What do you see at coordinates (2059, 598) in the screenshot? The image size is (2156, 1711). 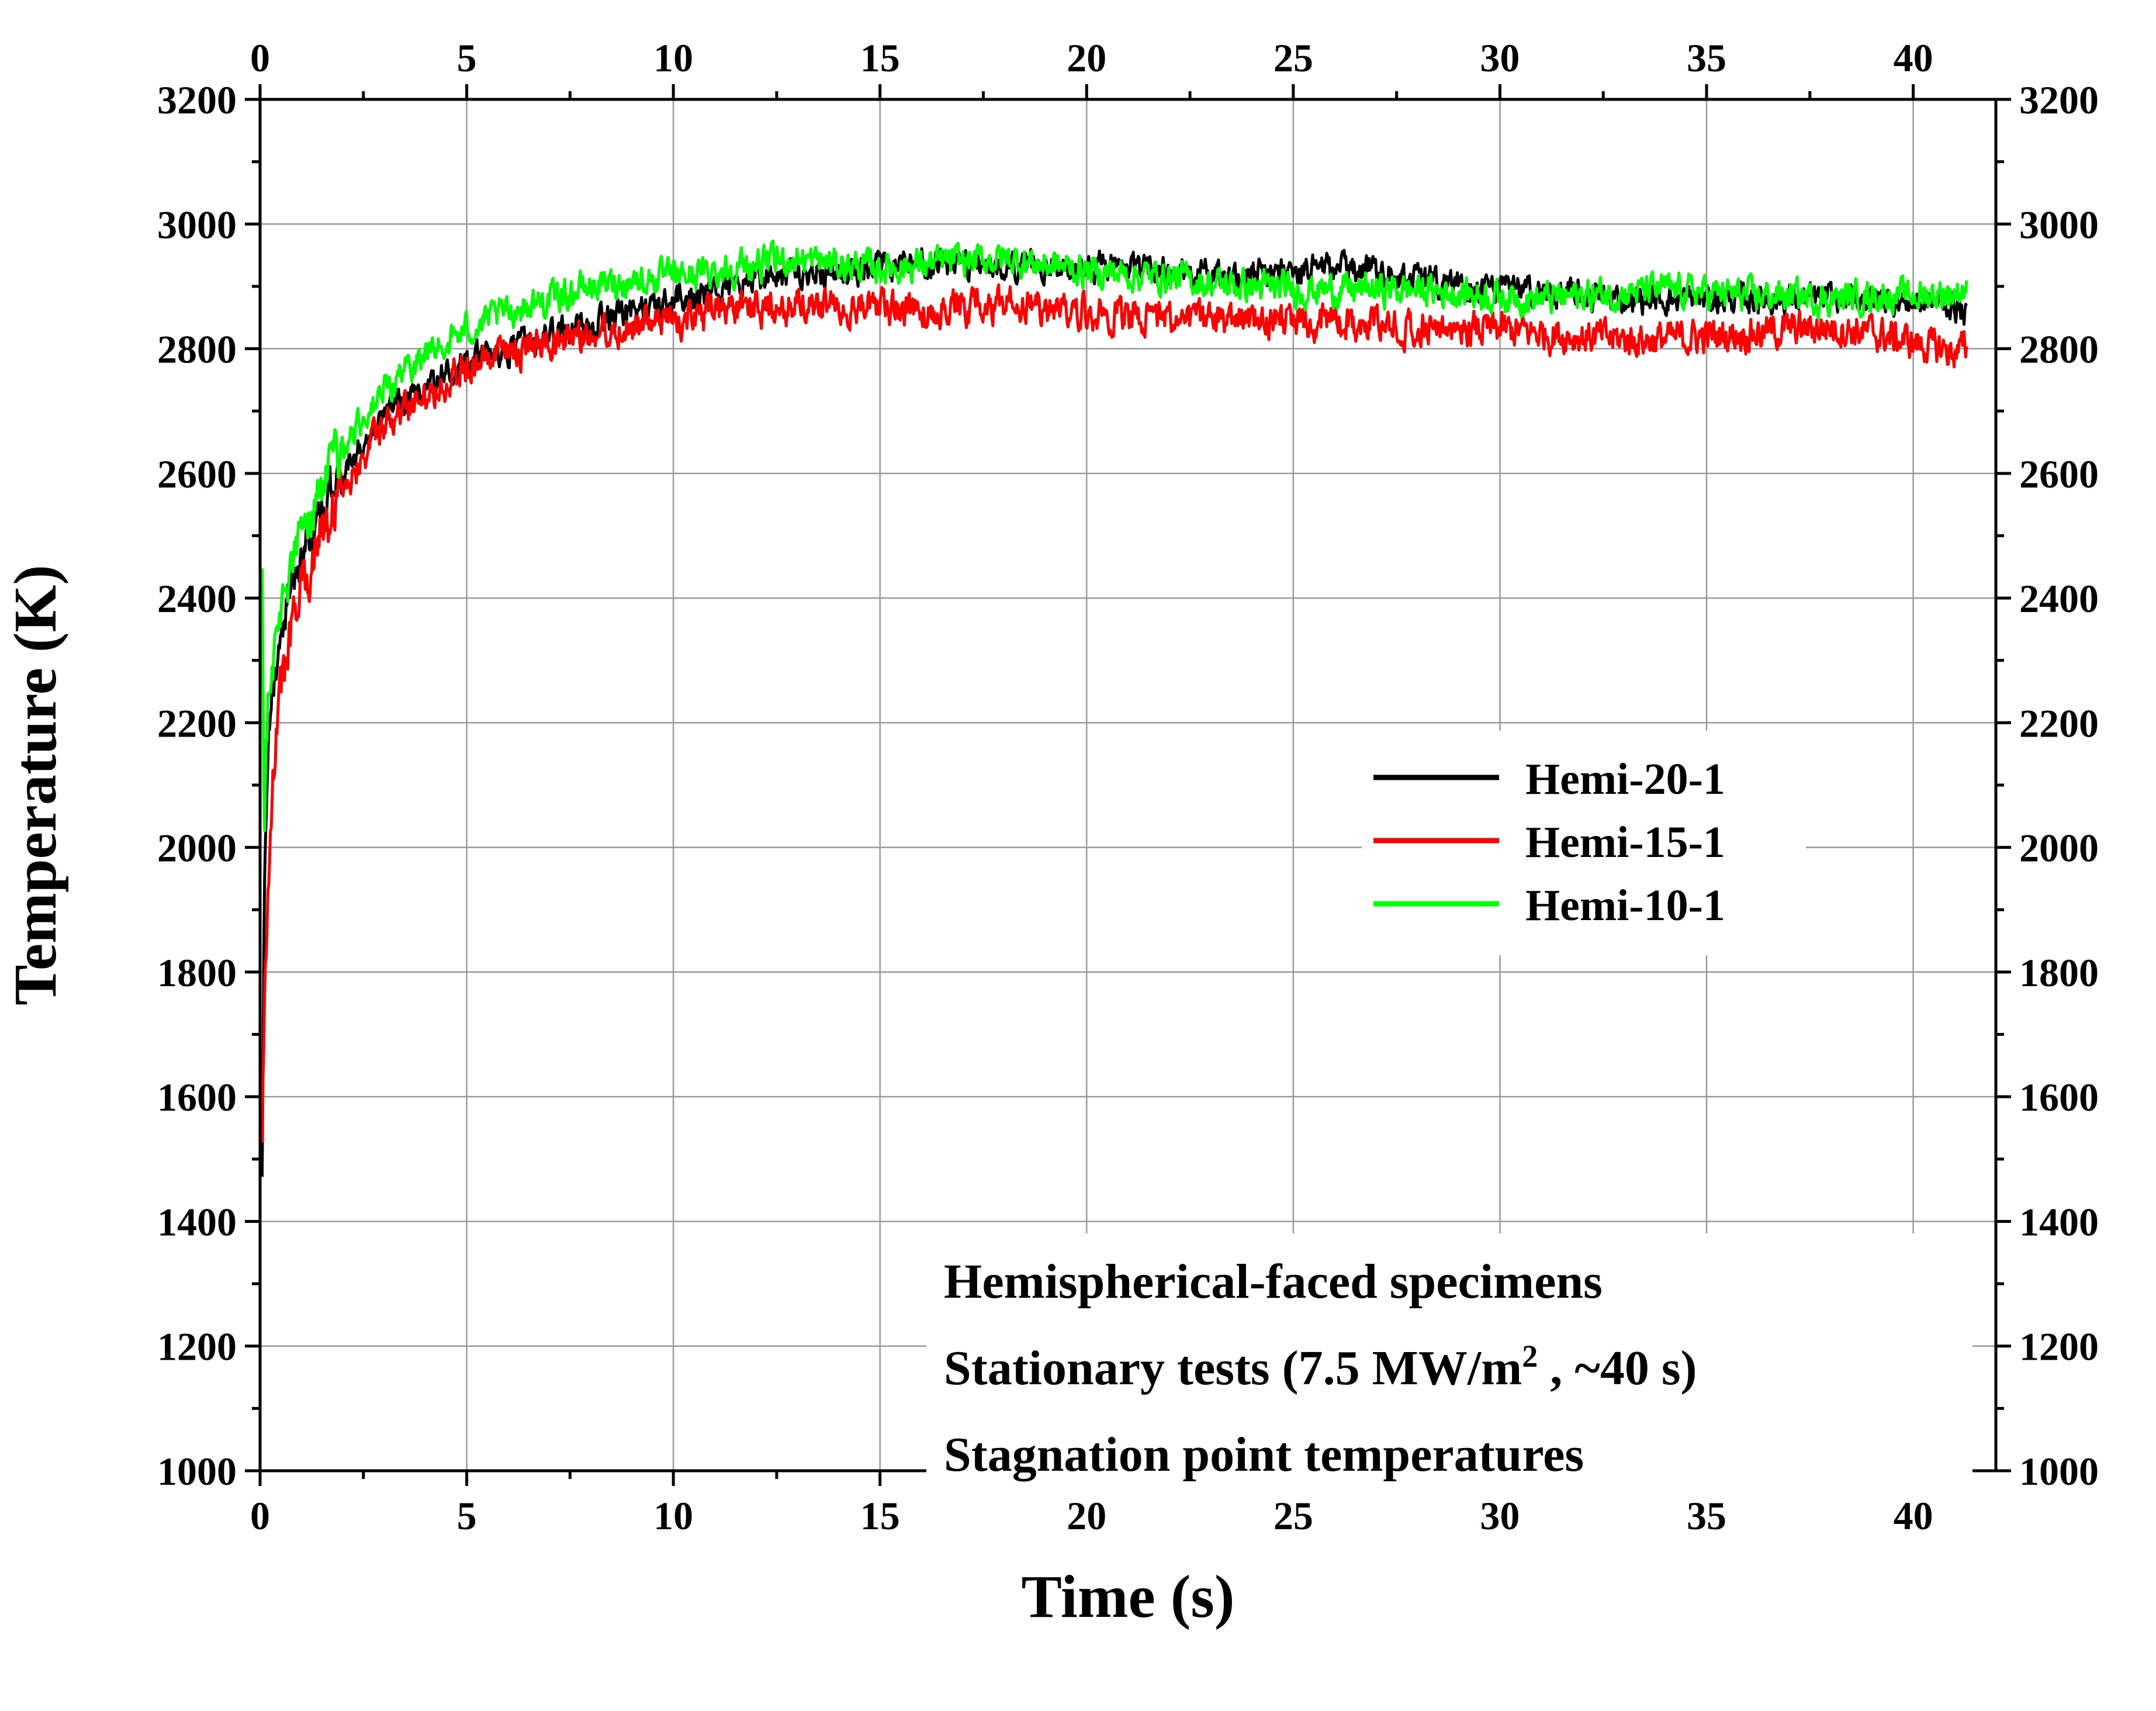 I see `y-tick-label-right: 2400` at bounding box center [2059, 598].